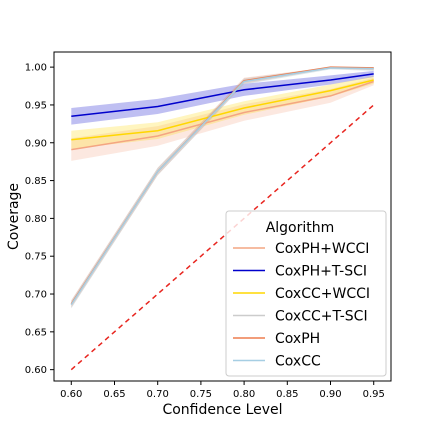 The image size is (436, 436). I want to click on y-tick-label: 0.85, so click(36, 181).